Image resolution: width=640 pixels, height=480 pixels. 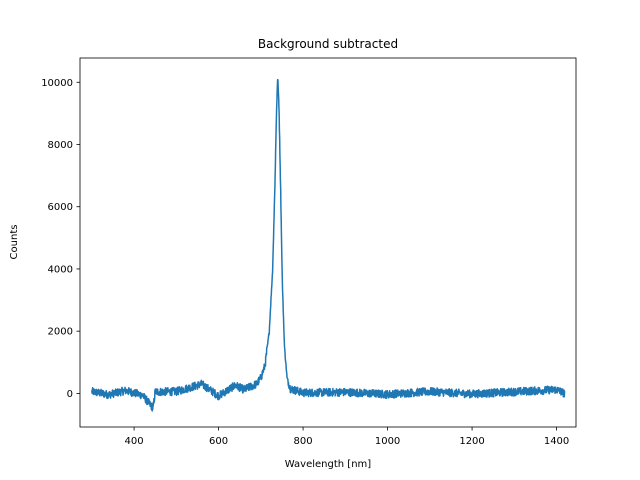 I want to click on x-tick-label: 1400, so click(x=556, y=441).